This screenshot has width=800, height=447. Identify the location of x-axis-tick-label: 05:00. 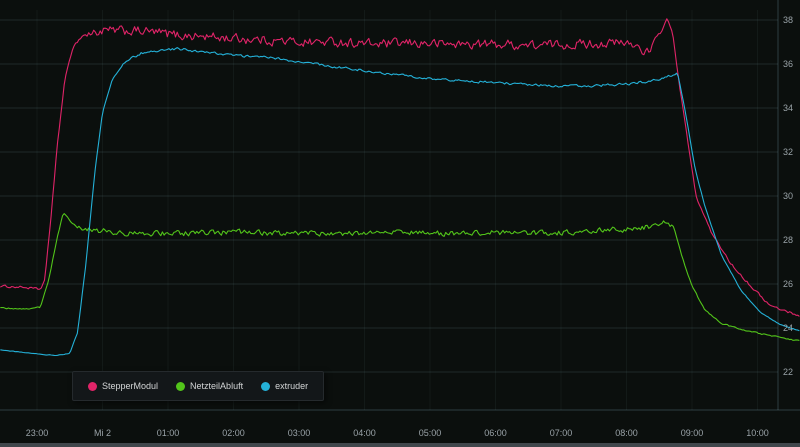
(430, 433).